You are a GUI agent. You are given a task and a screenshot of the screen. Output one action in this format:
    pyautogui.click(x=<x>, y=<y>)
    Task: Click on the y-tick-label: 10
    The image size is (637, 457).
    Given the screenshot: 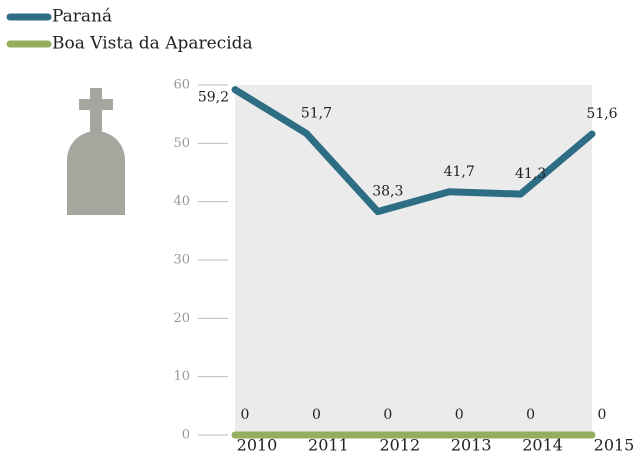 What is the action you would take?
    pyautogui.click(x=181, y=376)
    